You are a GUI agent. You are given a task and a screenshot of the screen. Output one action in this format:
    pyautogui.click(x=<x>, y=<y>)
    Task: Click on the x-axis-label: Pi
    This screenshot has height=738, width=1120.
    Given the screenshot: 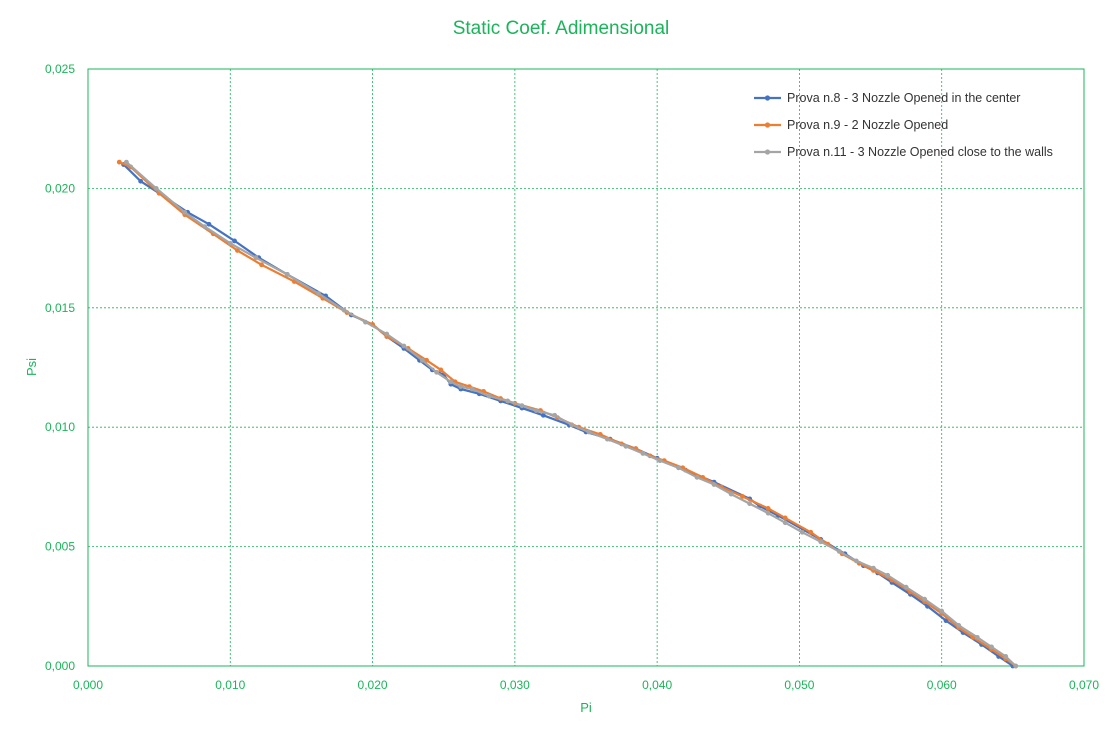 What is the action you would take?
    pyautogui.click(x=586, y=707)
    